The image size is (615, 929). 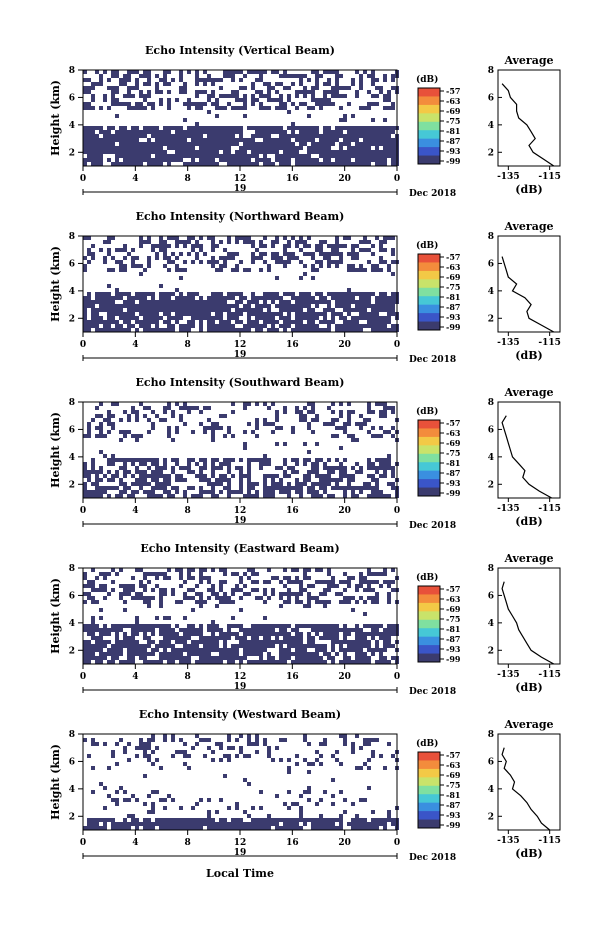 What do you see at coordinates (55, 782) in the screenshot?
I see `y-axis-label: Height (km)` at bounding box center [55, 782].